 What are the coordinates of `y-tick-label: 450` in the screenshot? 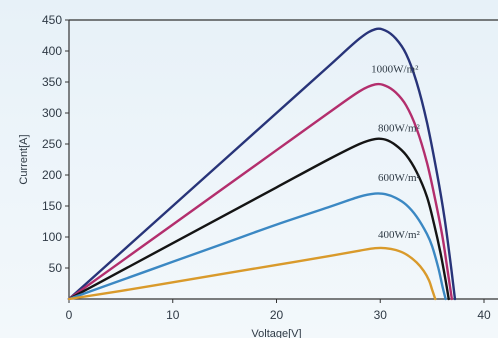 It's located at (52, 20).